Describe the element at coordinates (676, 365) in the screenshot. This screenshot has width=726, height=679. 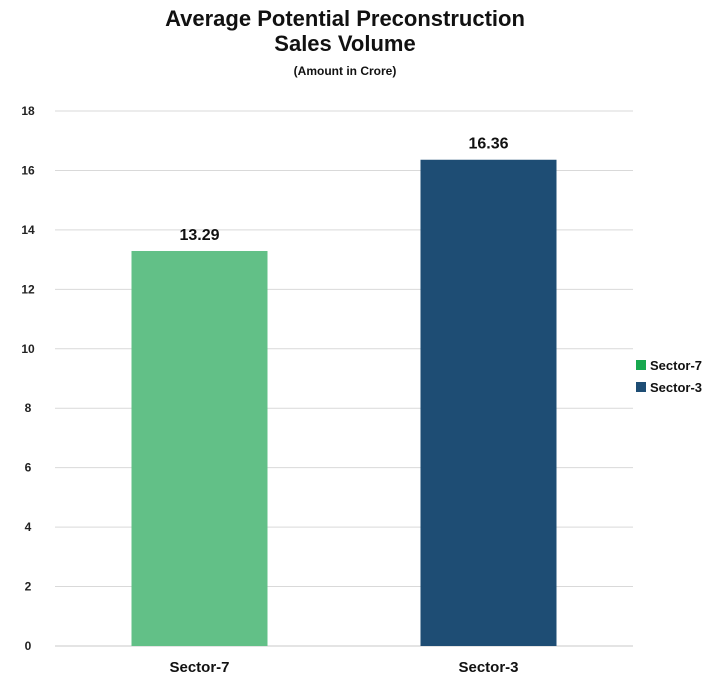
I see `legend-label-sector-7: Sector-7` at that location.